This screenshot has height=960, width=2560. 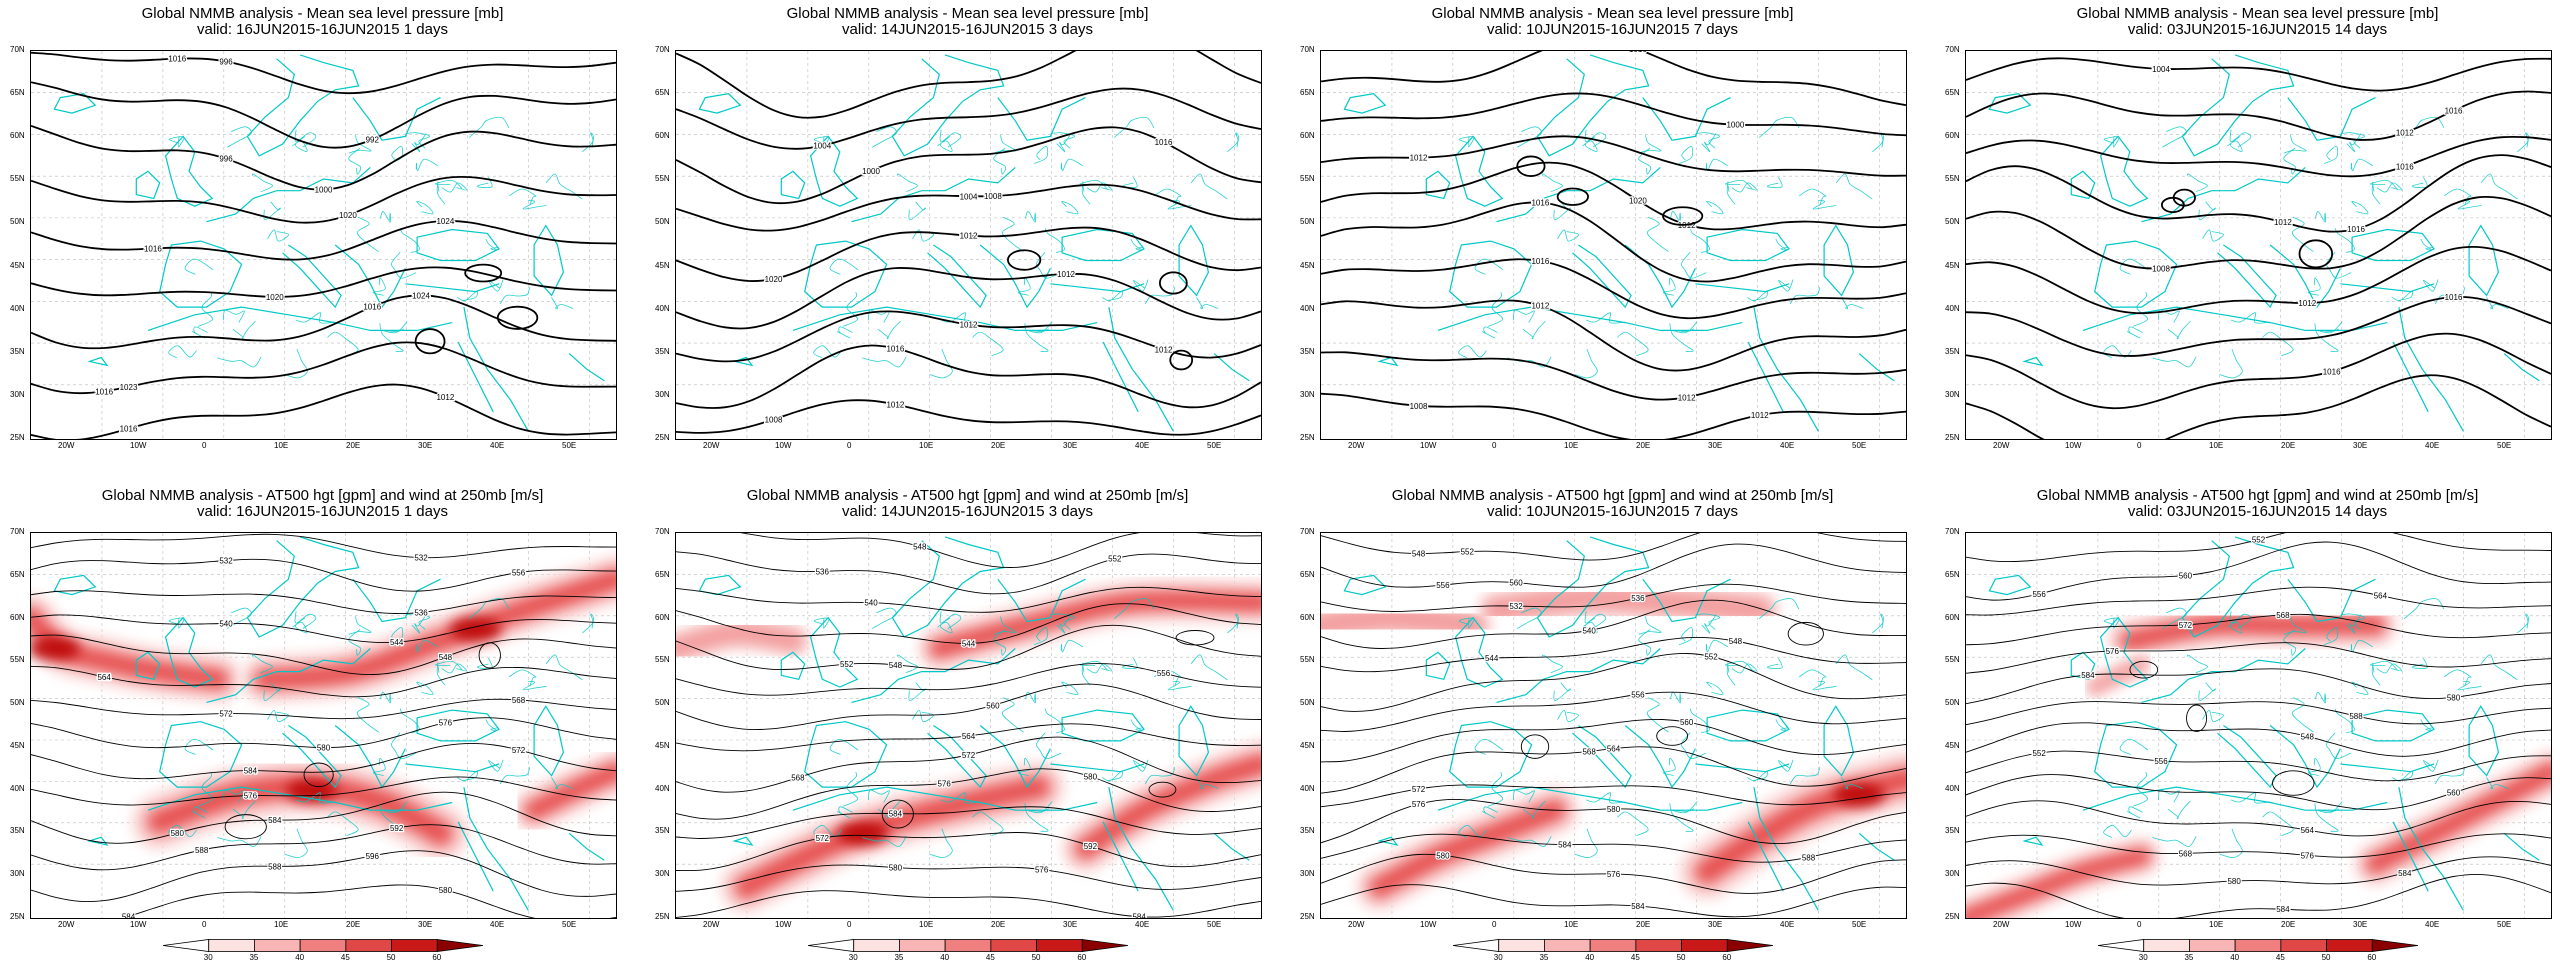 What do you see at coordinates (1787, 924) in the screenshot?
I see `lon-tick-label: 40E` at bounding box center [1787, 924].